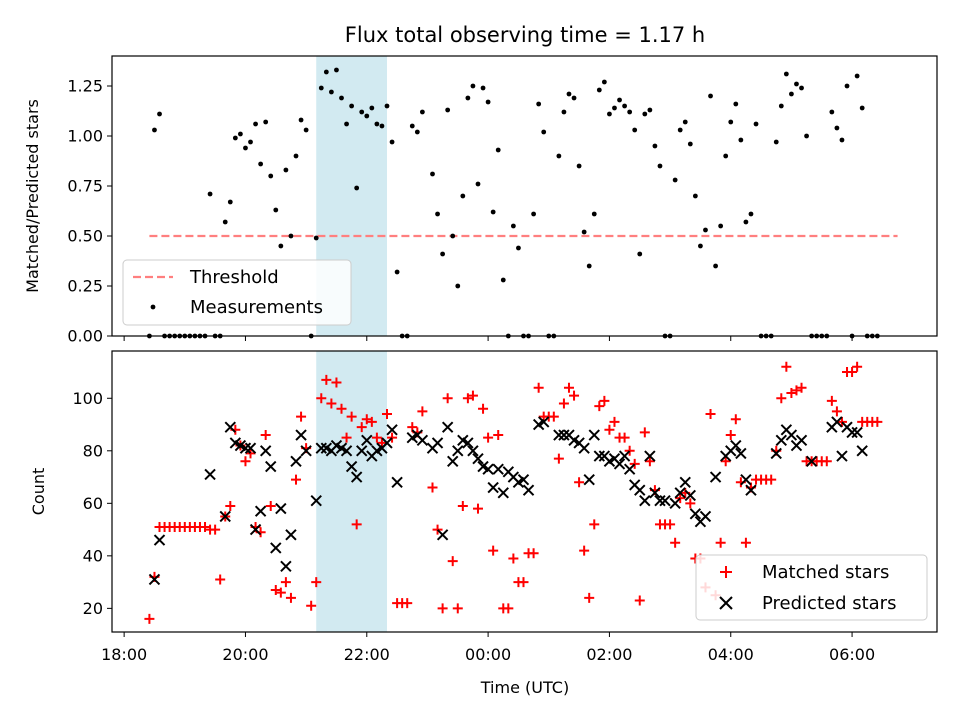  I want to click on top-y-axis: 0.00 0.25 0.50 0.75 1.00 1.25, so click(89, 211).